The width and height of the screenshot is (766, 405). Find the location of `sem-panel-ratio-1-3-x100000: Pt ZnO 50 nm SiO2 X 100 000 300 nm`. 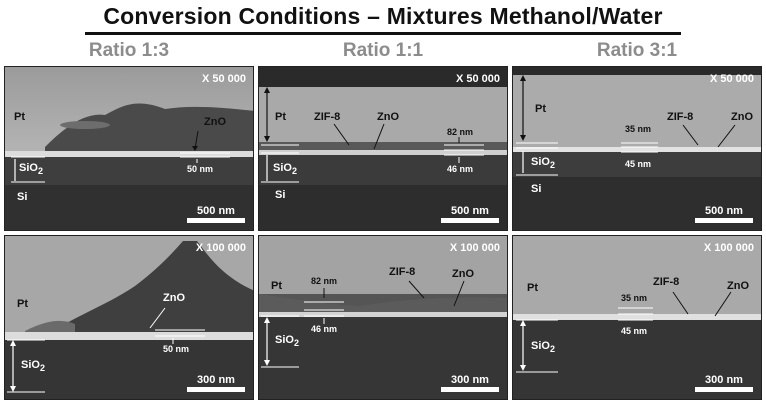

sem-panel-ratio-1-3-x100000: Pt ZnO 50 nm SiO2 X 100 000 300 nm is located at coordinates (129, 317).